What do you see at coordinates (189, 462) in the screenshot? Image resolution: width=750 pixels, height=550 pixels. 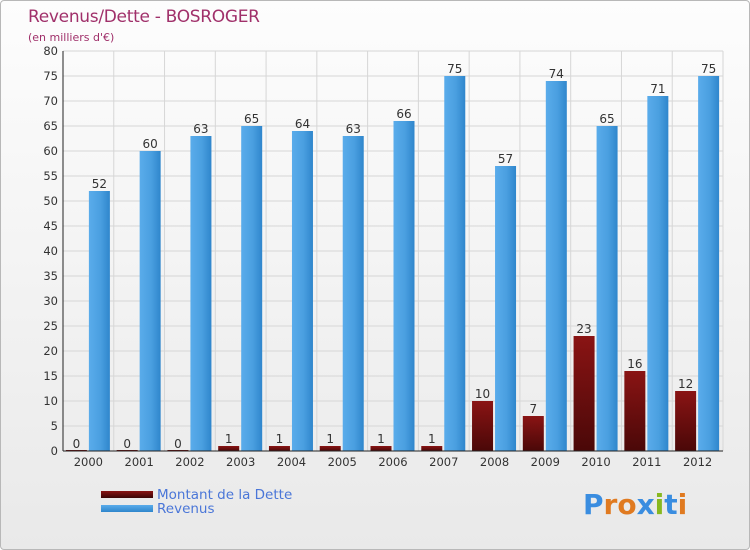 I see `x-tick-label: 2002` at bounding box center [189, 462].